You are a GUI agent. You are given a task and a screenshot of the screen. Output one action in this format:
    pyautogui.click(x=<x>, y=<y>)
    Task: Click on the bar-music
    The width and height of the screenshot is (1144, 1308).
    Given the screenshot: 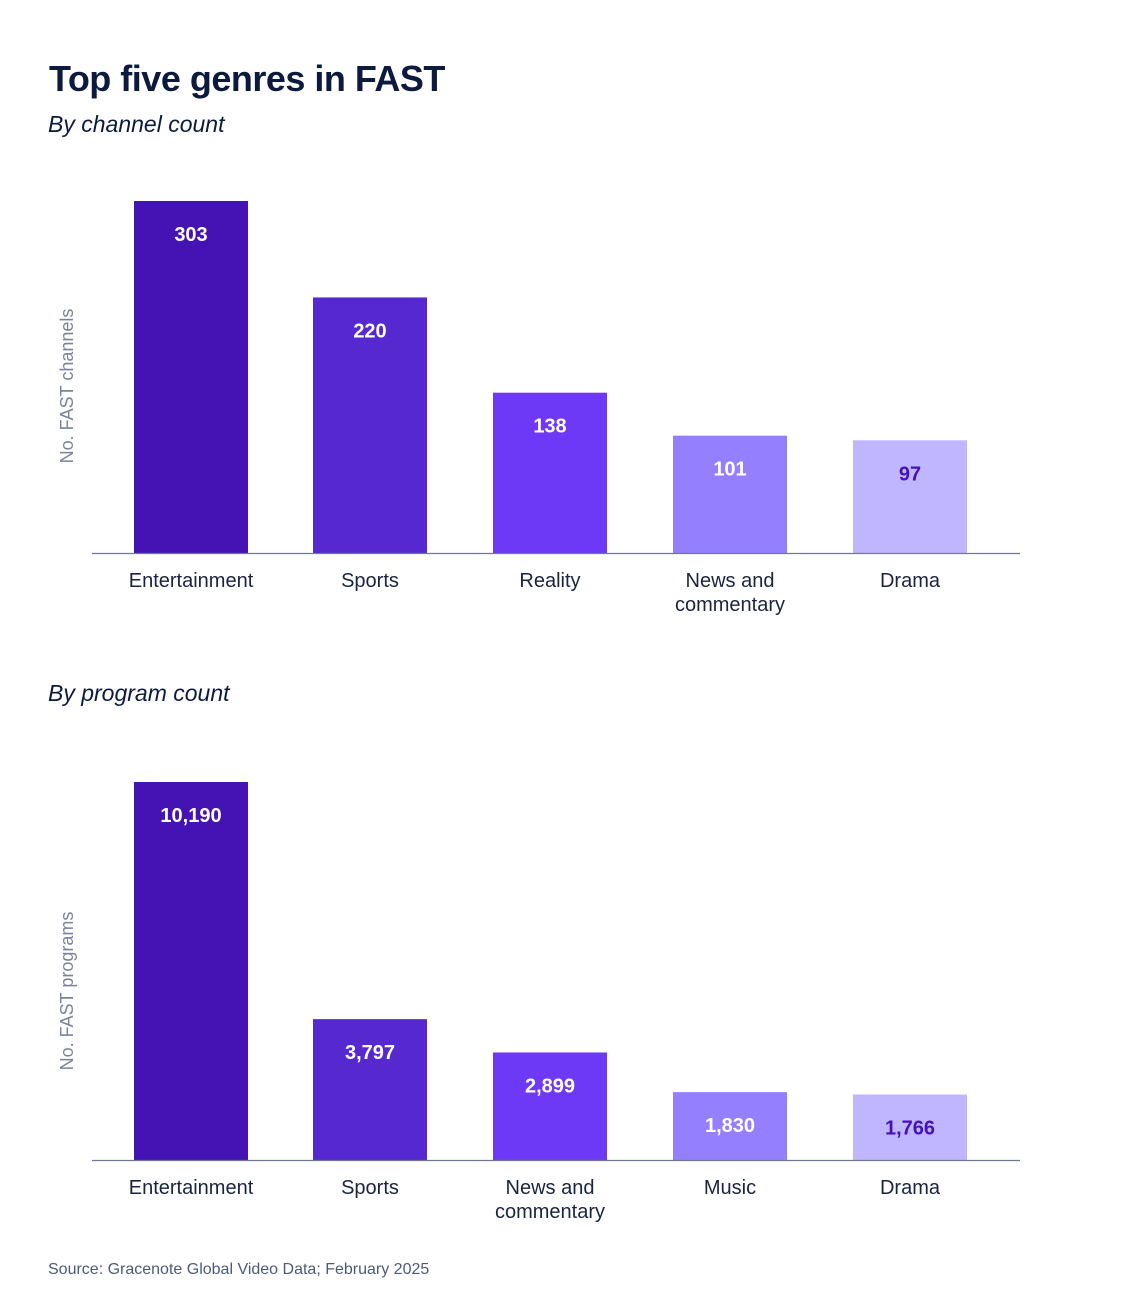 What is the action you would take?
    pyautogui.click(x=730, y=1126)
    